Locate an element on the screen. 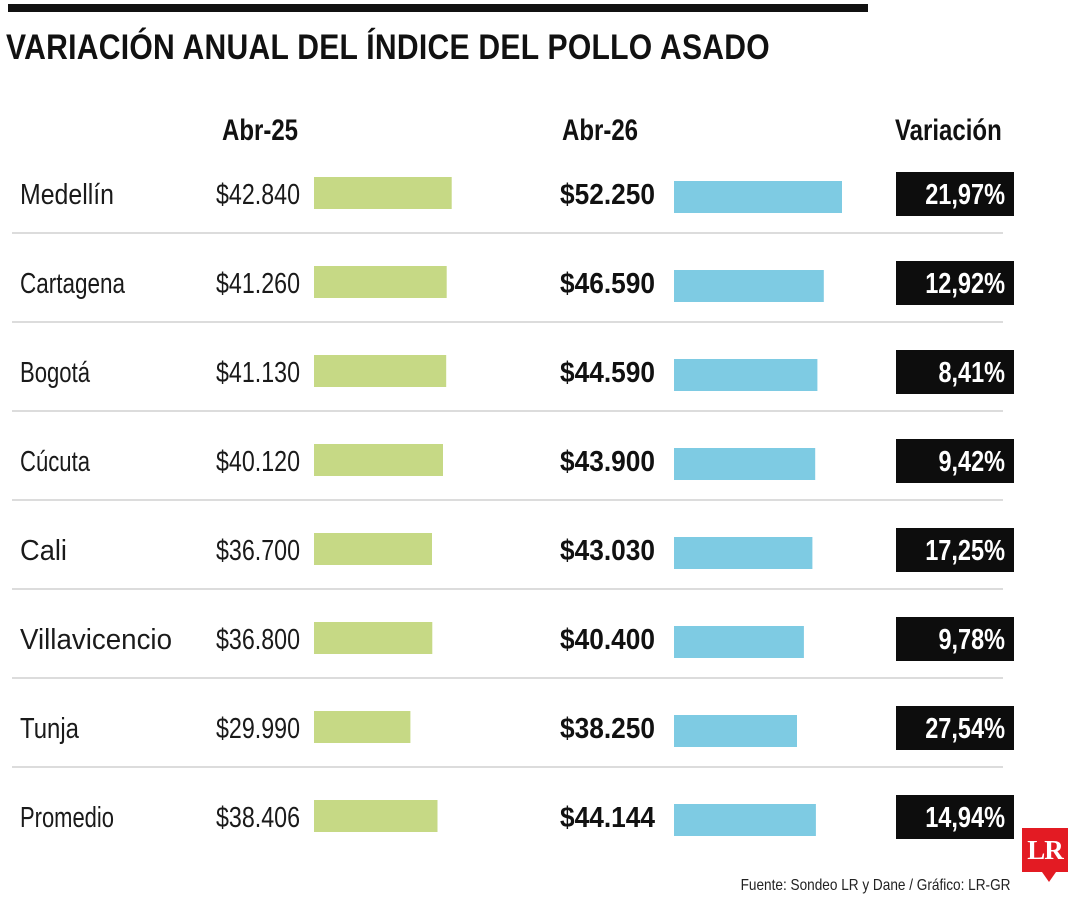 This screenshot has height=900, width=1080. variation-label: 9,42% is located at coordinates (972, 462).